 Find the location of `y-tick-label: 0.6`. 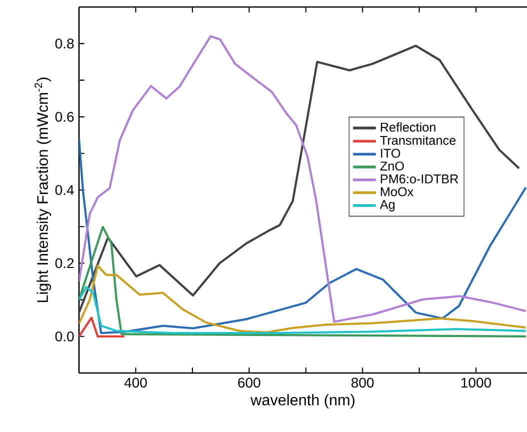

y-tick-label: 0.6 is located at coordinates (64, 117).